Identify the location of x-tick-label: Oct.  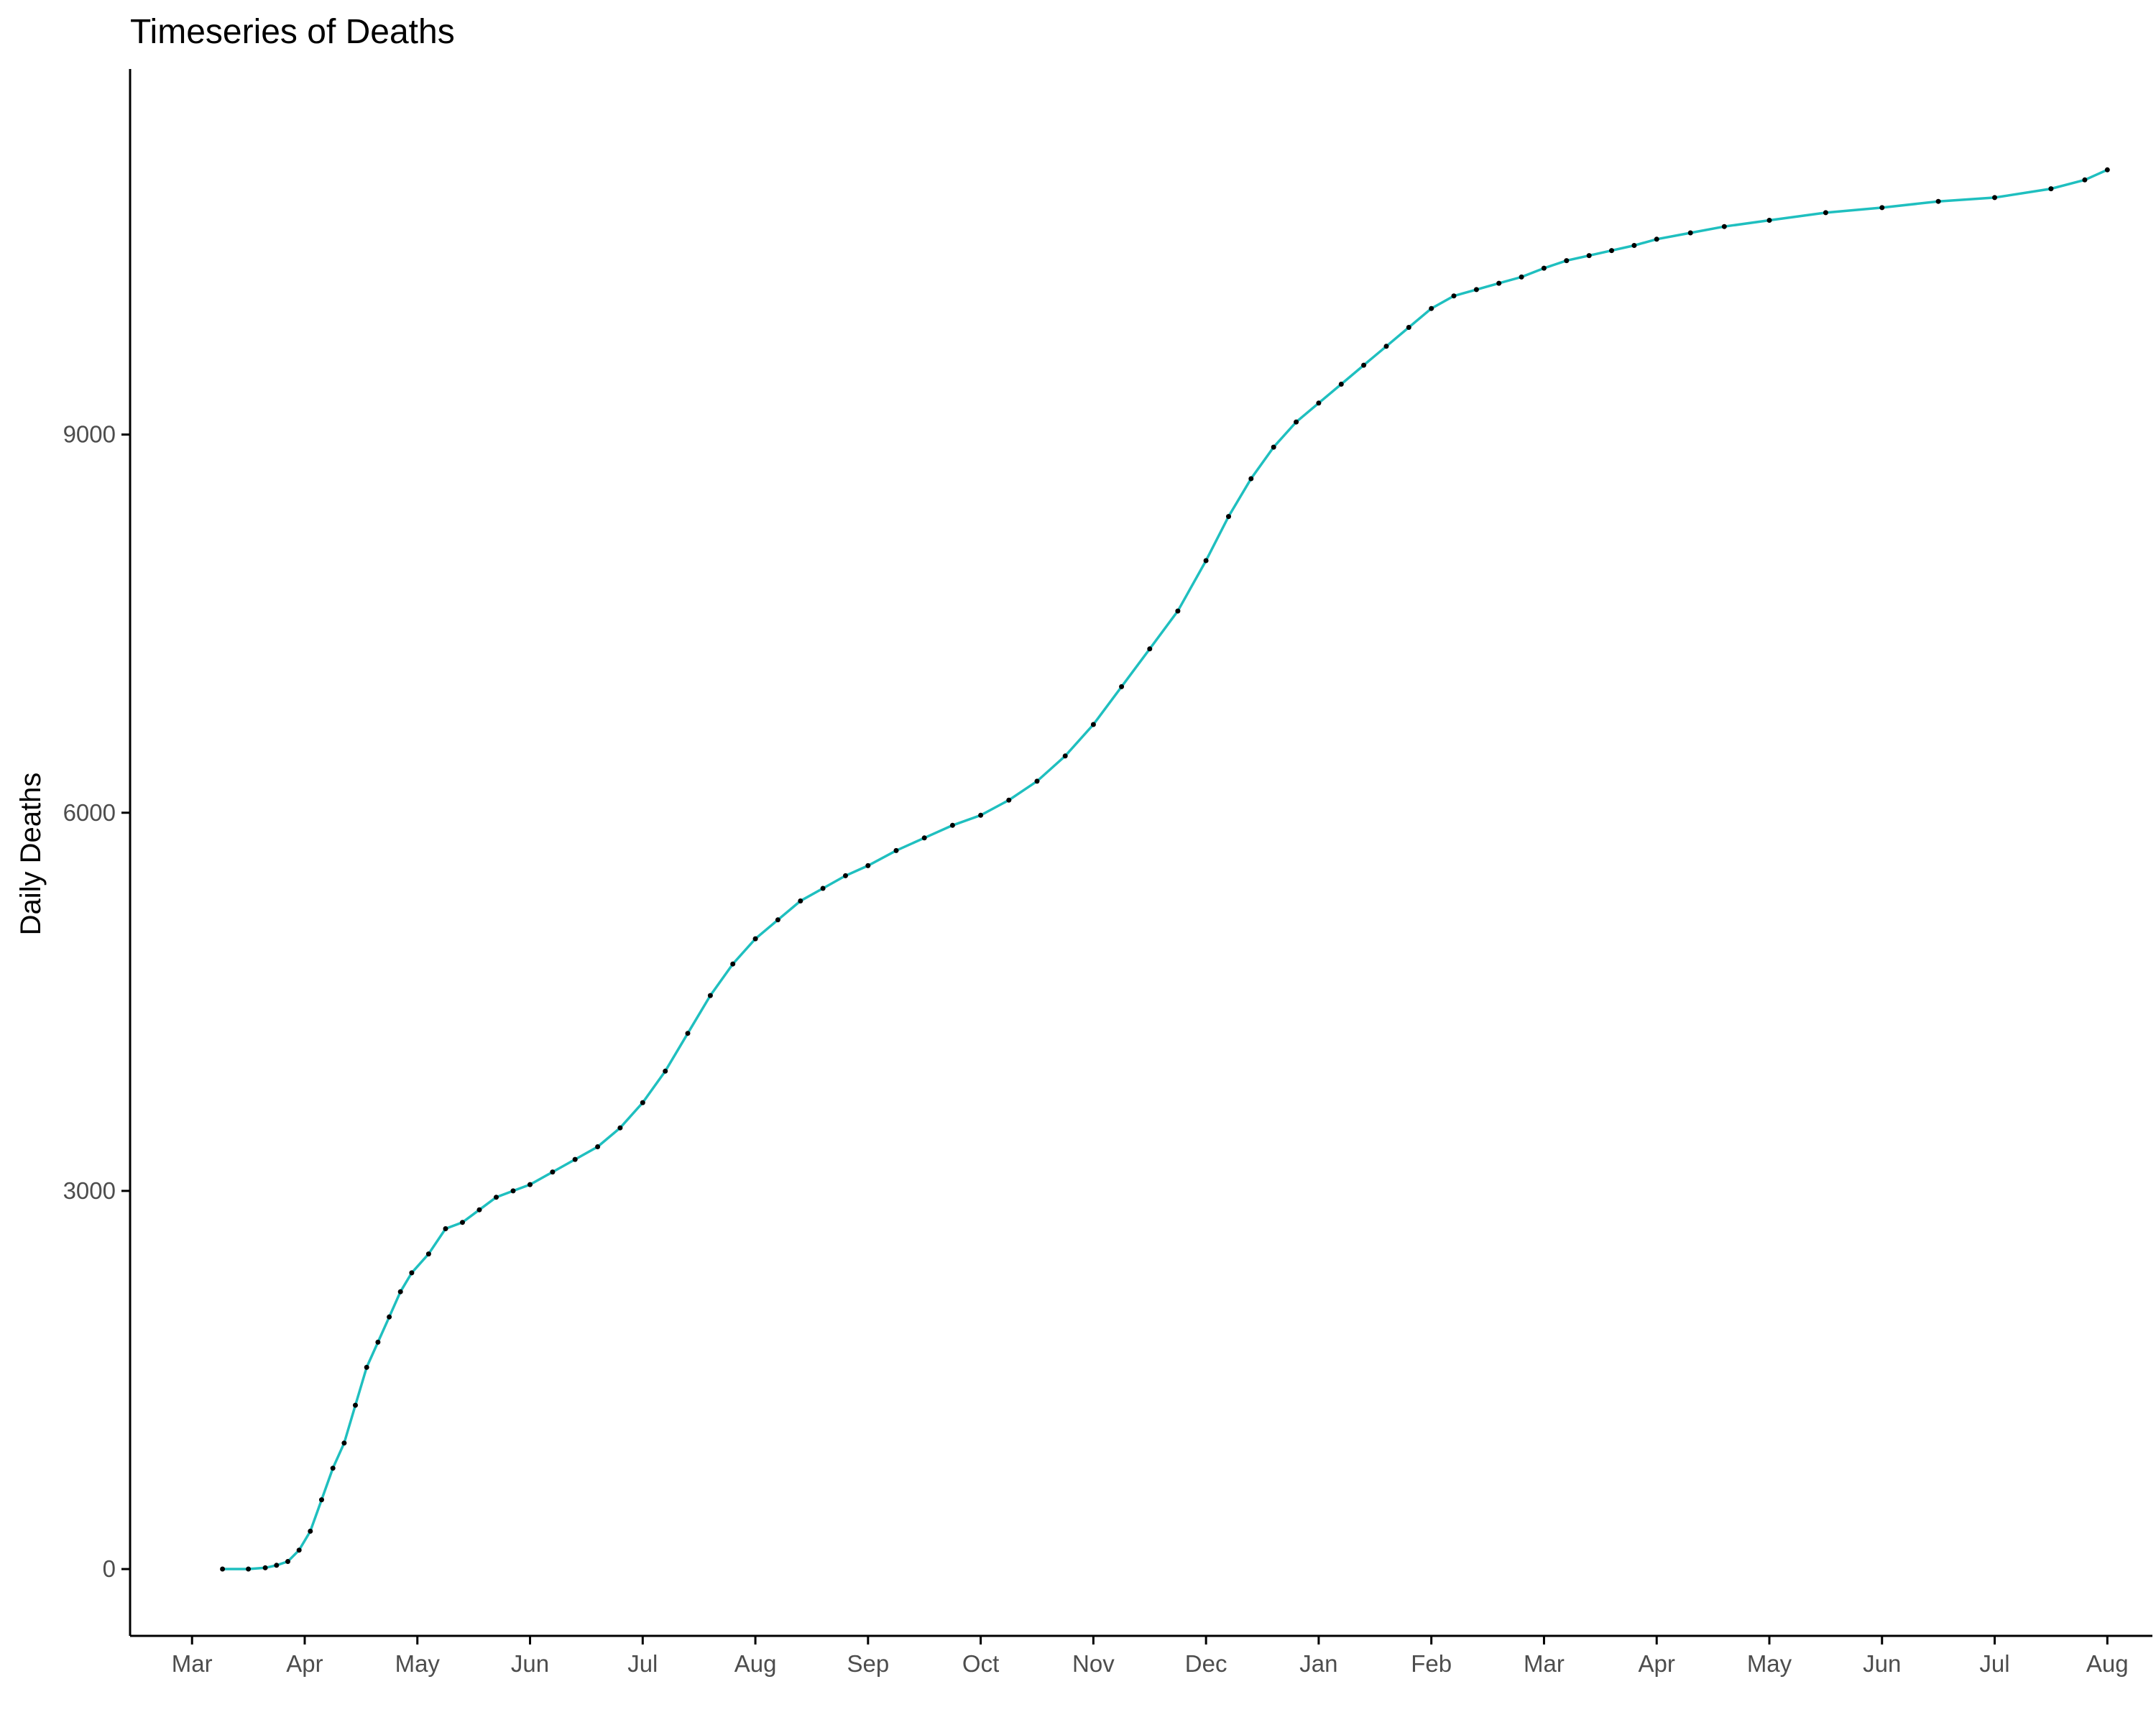
(981, 1663).